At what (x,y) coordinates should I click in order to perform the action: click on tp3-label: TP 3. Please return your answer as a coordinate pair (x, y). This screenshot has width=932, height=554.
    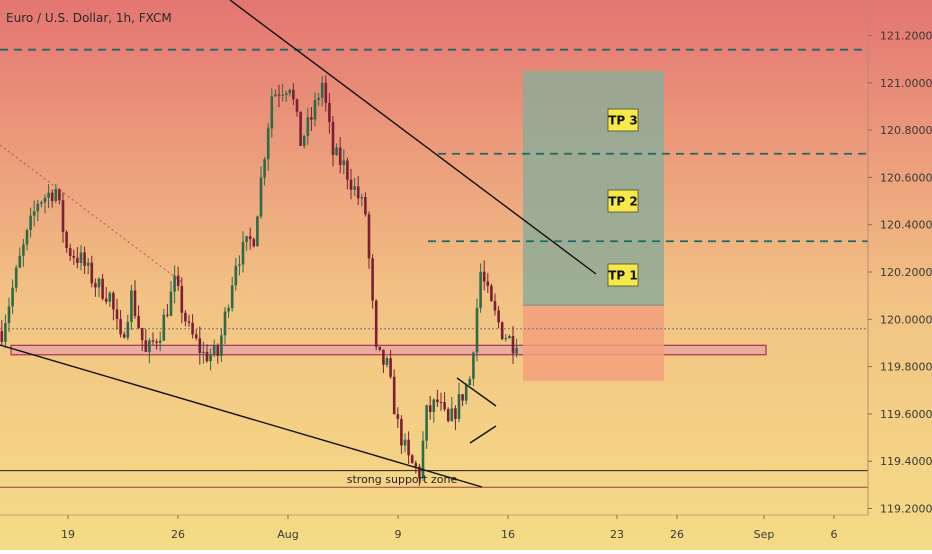
    Looking at the image, I should click on (623, 120).